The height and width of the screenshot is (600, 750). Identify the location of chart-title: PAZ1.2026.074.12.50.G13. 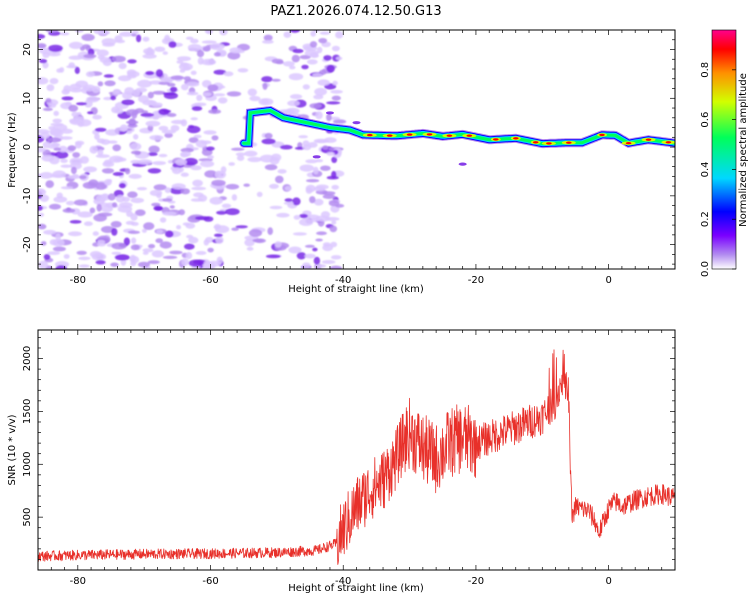
(355, 11).